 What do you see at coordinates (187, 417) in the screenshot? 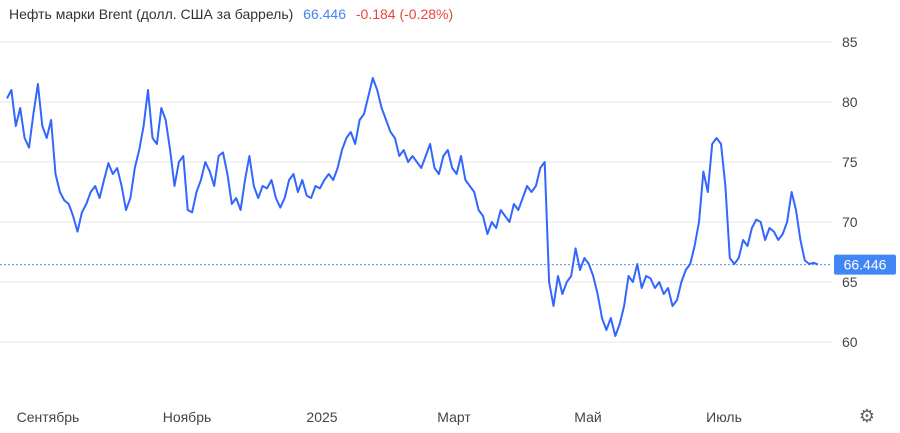
I see `x-tick-label: Ноябрь` at bounding box center [187, 417].